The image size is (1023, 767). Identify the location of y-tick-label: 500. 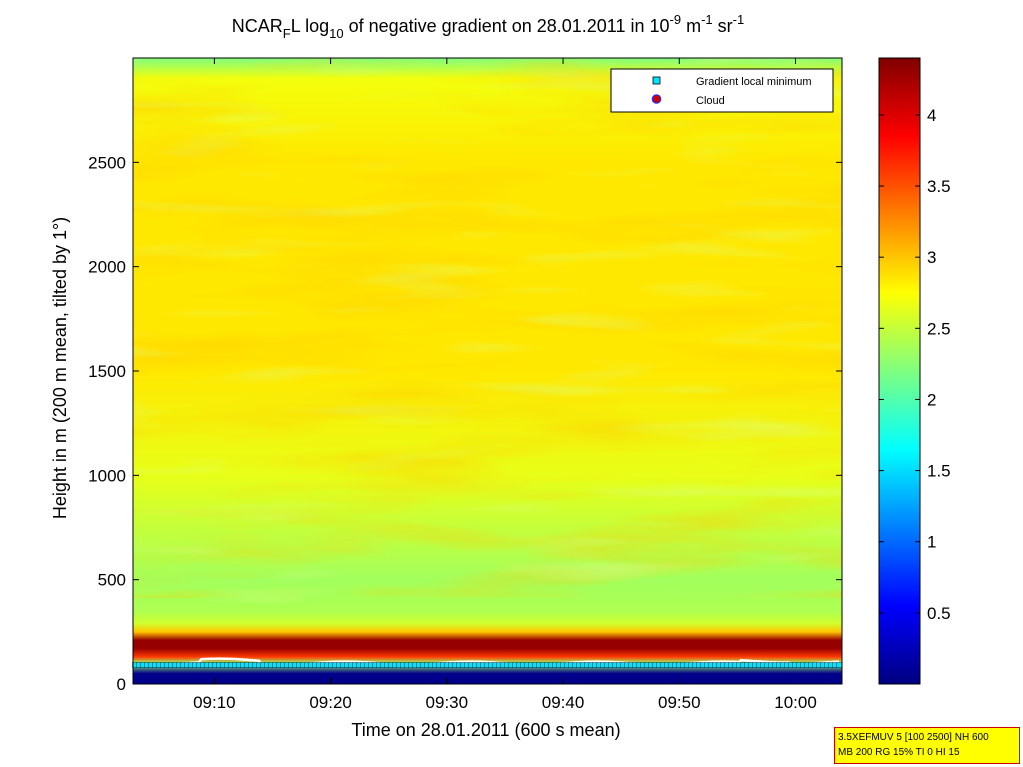
(112, 580).